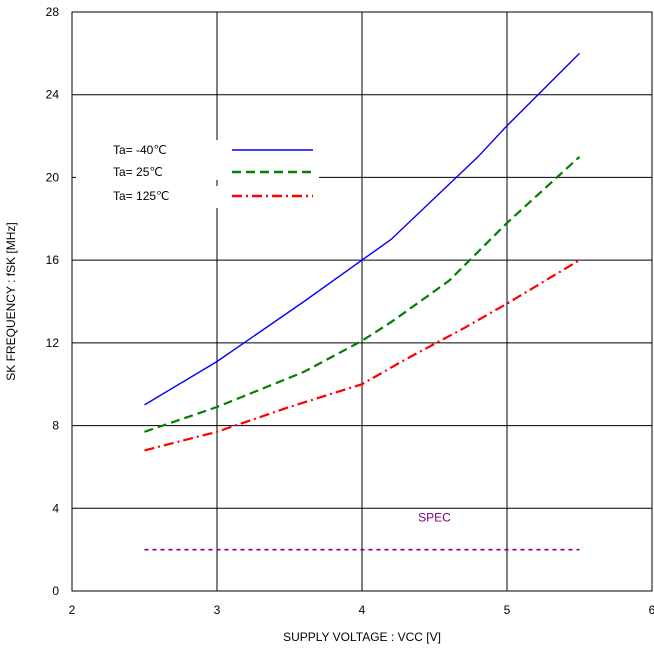 The image size is (654, 652). What do you see at coordinates (72, 610) in the screenshot?
I see `x-tick-label: 2` at bounding box center [72, 610].